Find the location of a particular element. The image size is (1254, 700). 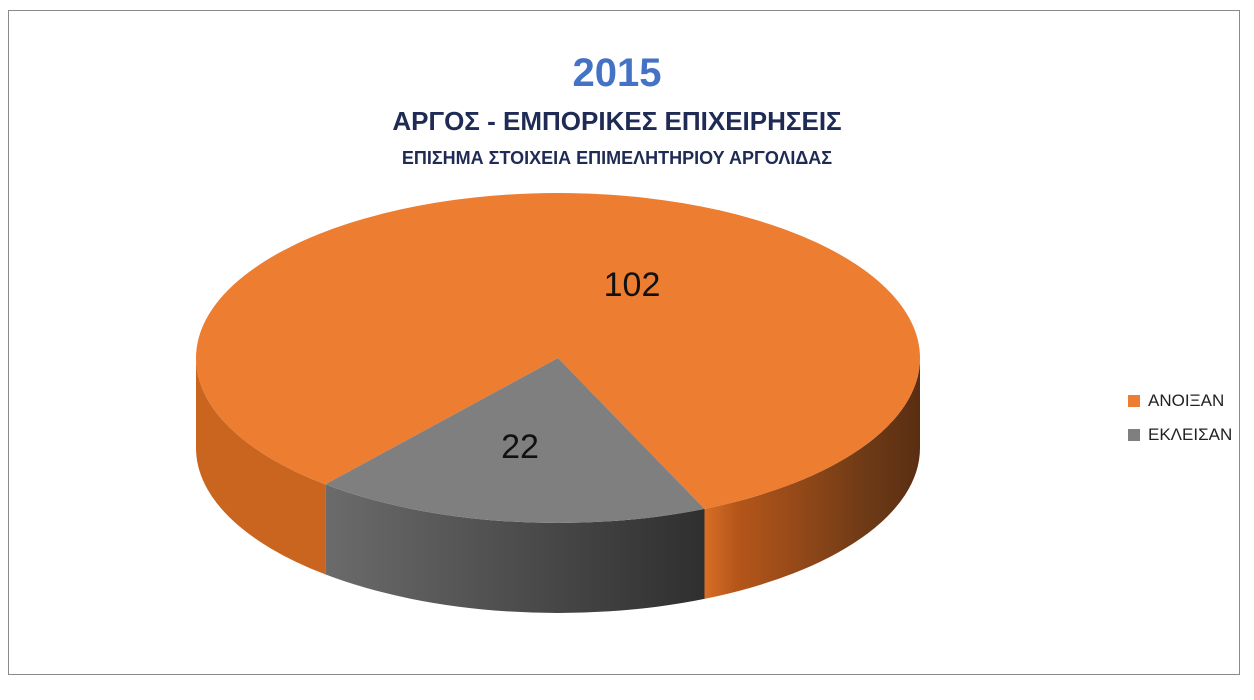

pie-slice-closed is located at coordinates (515, 440).